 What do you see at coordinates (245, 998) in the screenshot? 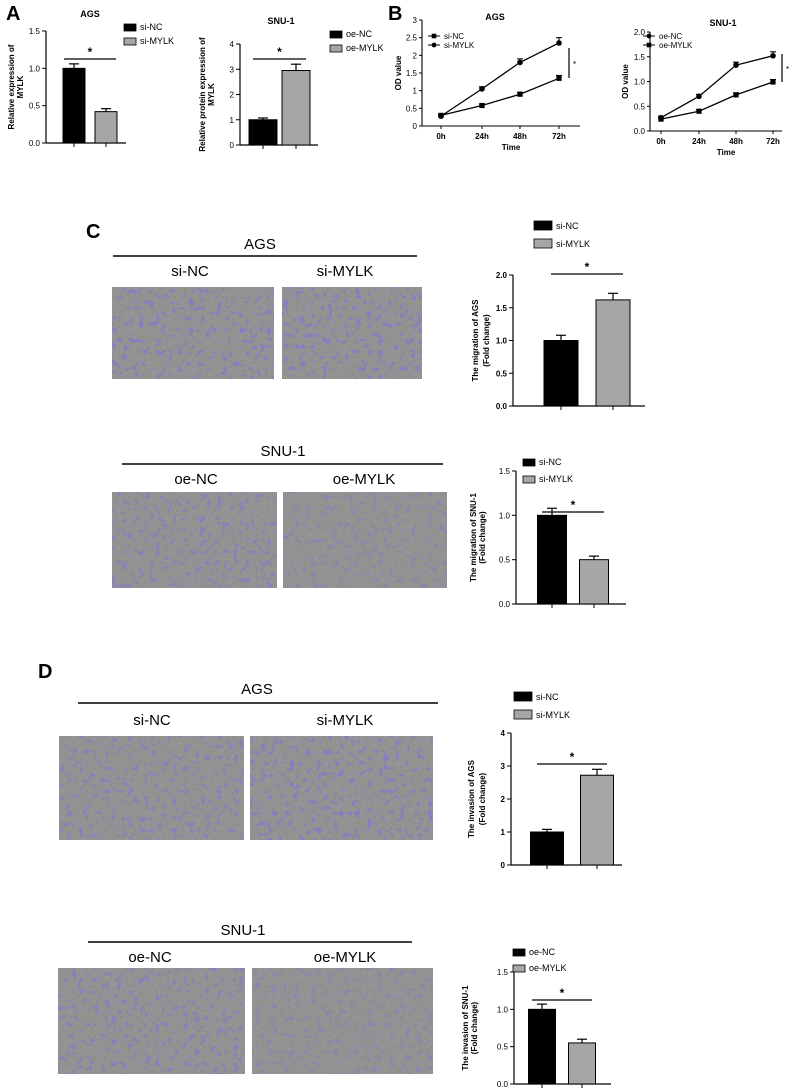
I see `micrograph-block-d-snu1: SNU-1 oe-NC oe-MYLK` at bounding box center [245, 998].